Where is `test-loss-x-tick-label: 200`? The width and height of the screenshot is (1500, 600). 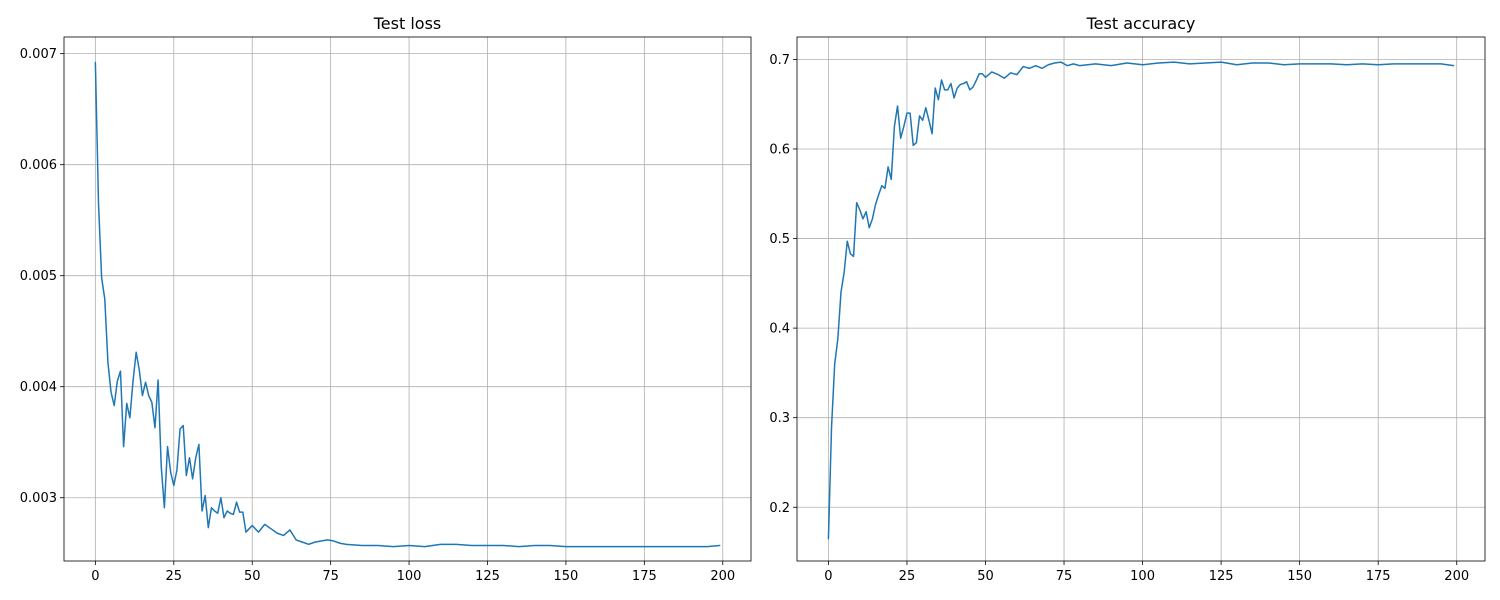 test-loss-x-tick-label: 200 is located at coordinates (722, 576).